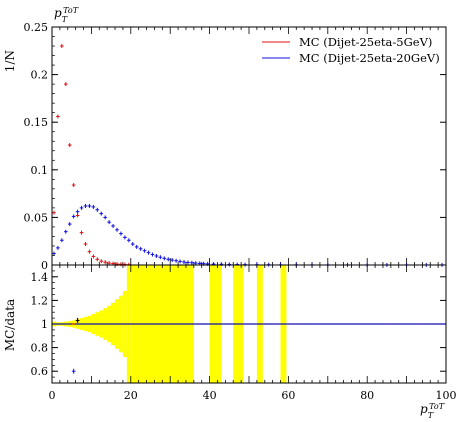  I want to click on ratio-x-tick-label: 100, so click(446, 395).